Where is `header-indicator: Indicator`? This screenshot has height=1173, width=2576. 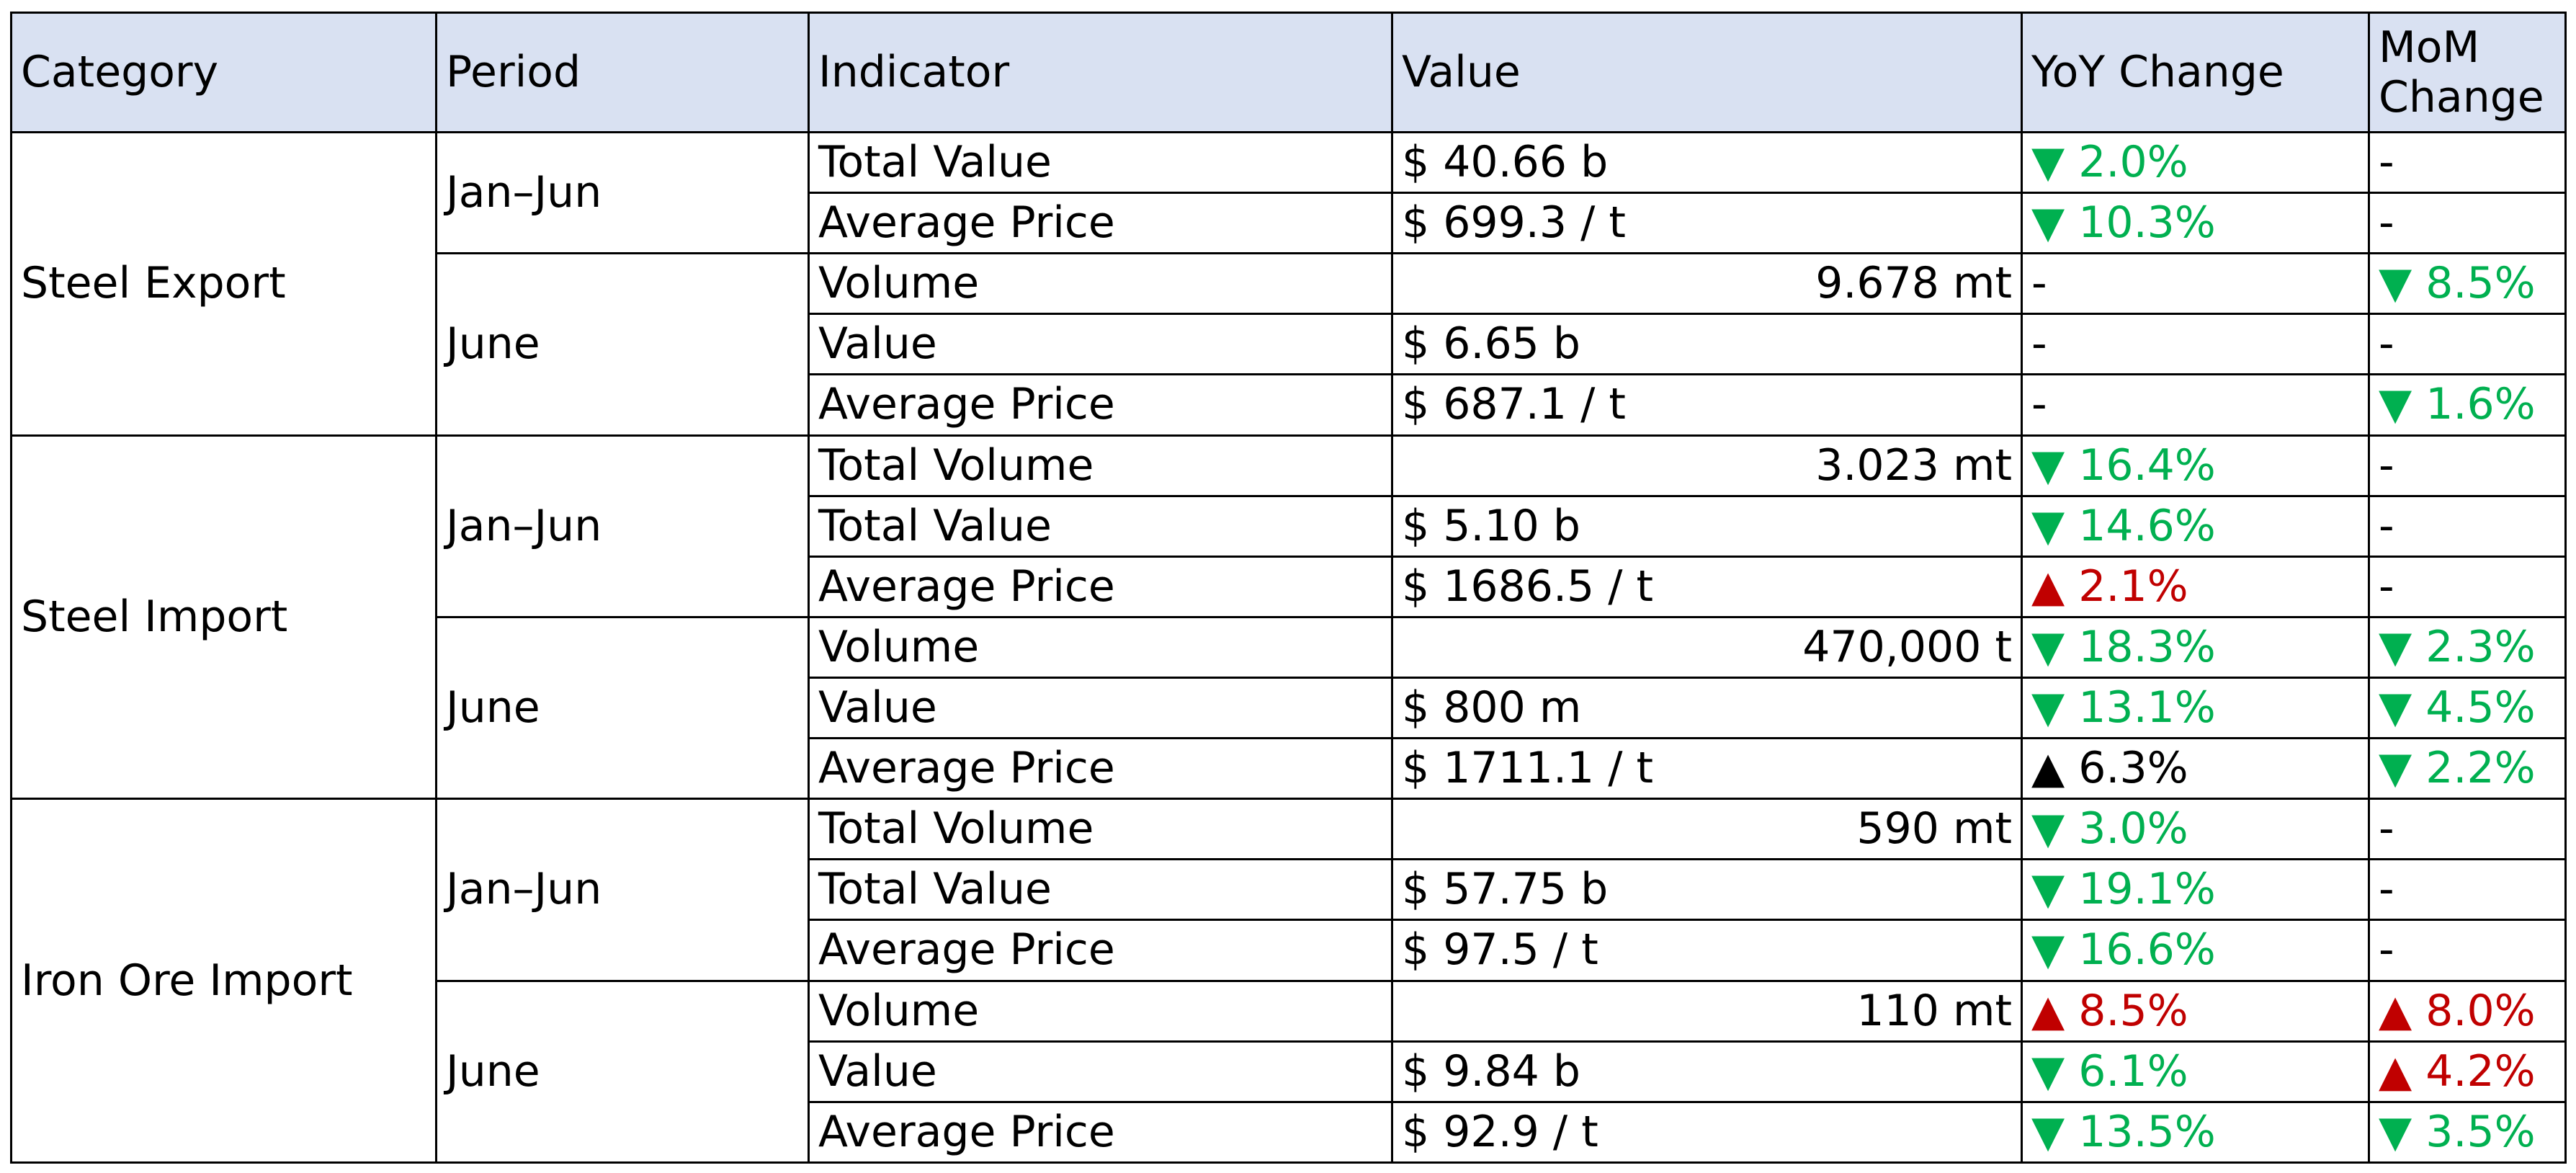
header-indicator: Indicator is located at coordinates (1100, 72).